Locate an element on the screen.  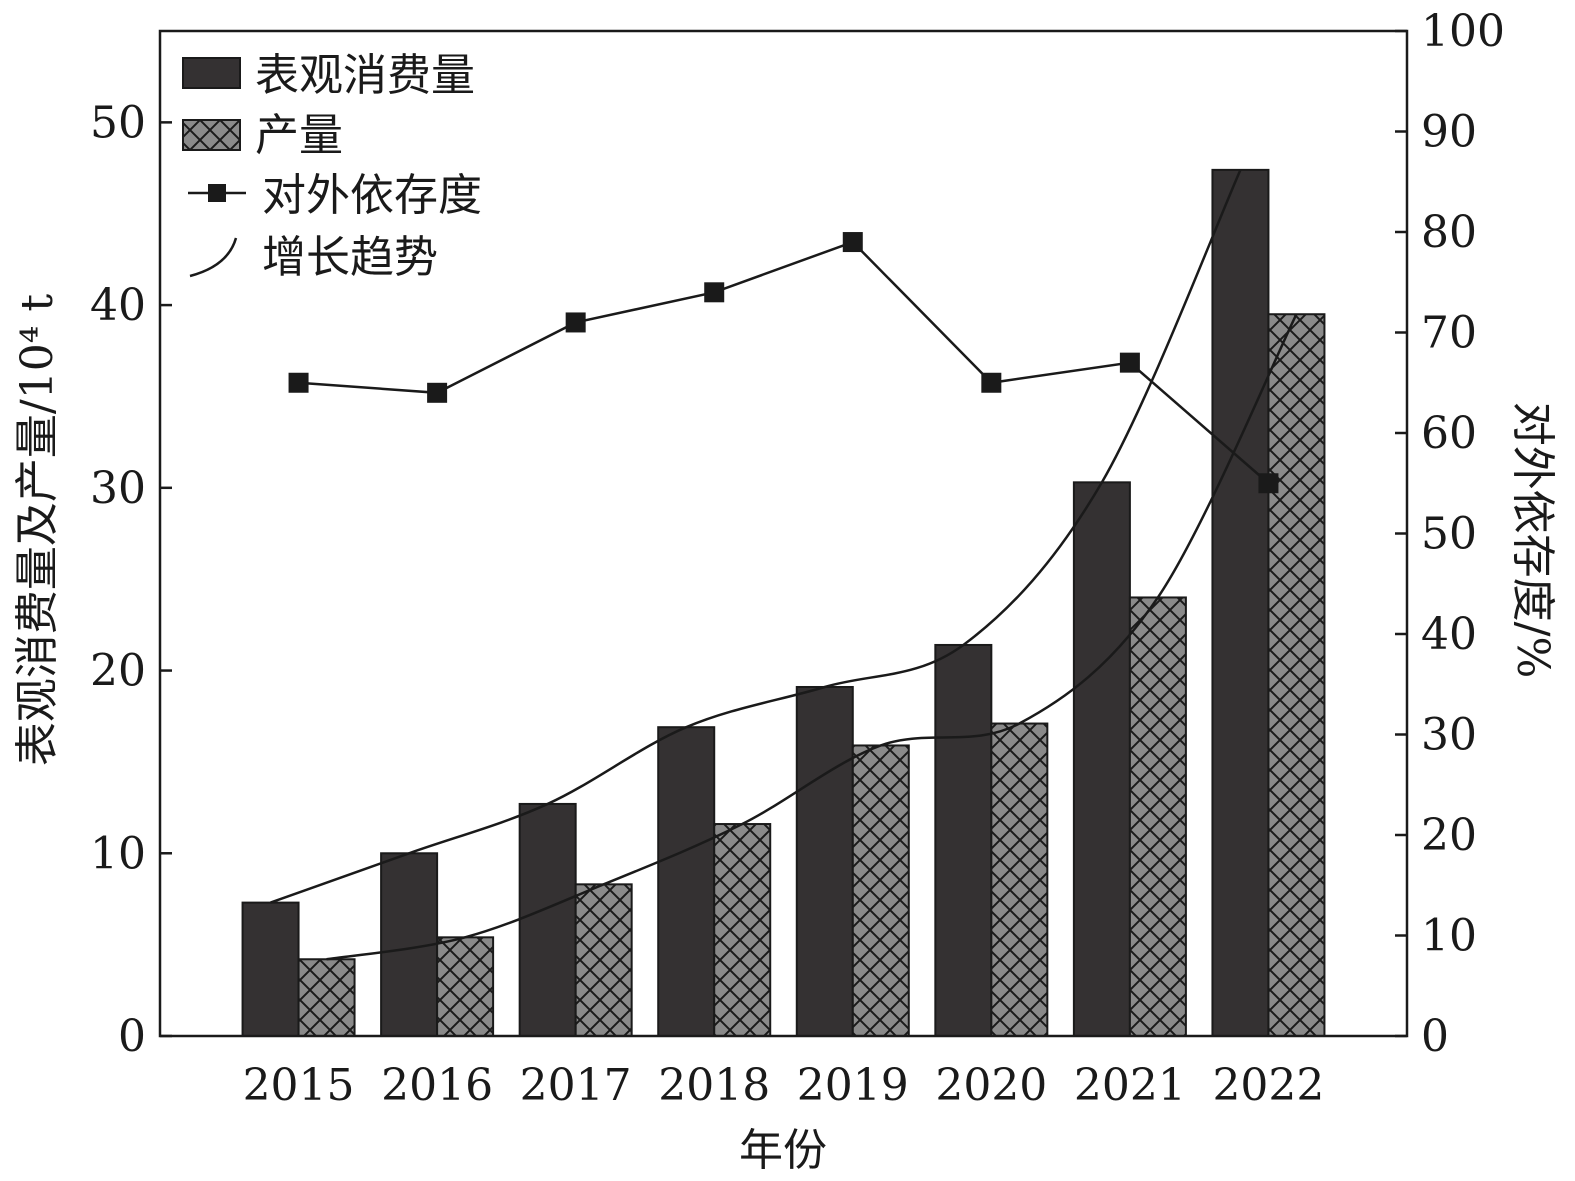
y-axis-right-title: 对外依存度/% is located at coordinates (1532, 540).